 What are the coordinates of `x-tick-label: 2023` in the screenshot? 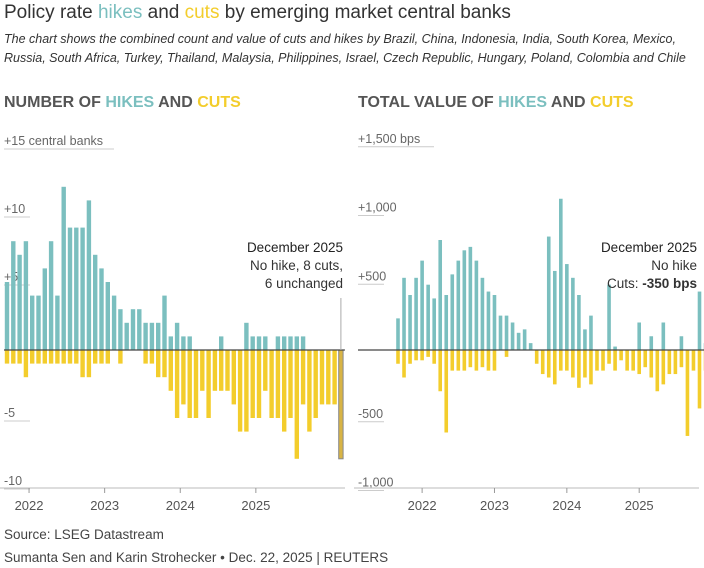 It's located at (104, 505).